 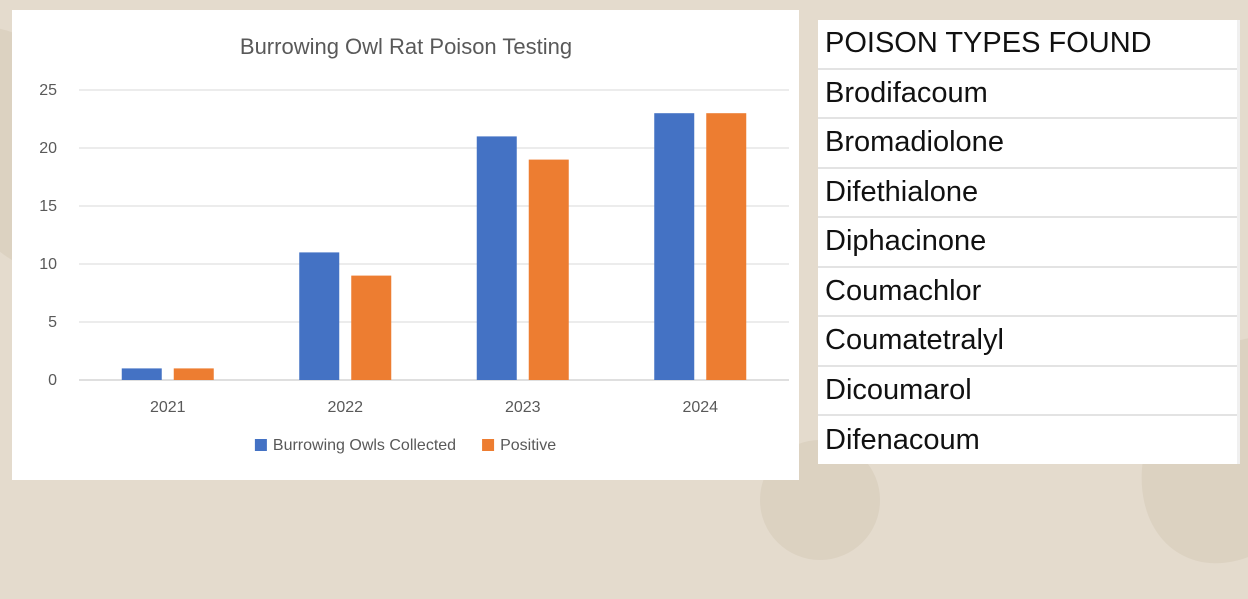 What do you see at coordinates (406, 46) in the screenshot?
I see `chart-title: Burrowing Owl Rat Poison Testing` at bounding box center [406, 46].